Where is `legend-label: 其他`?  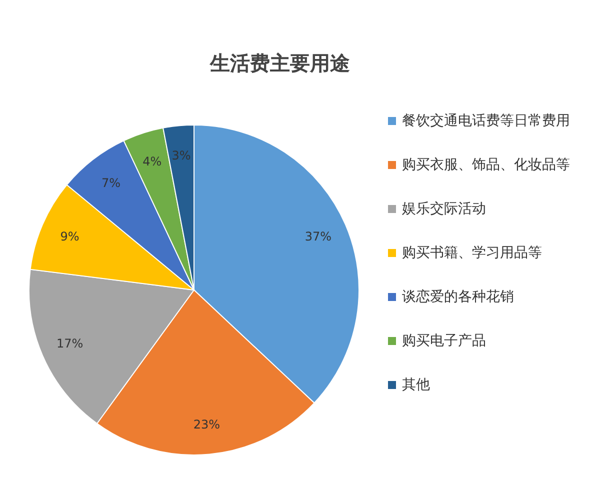 legend-label: 其他 is located at coordinates (416, 385).